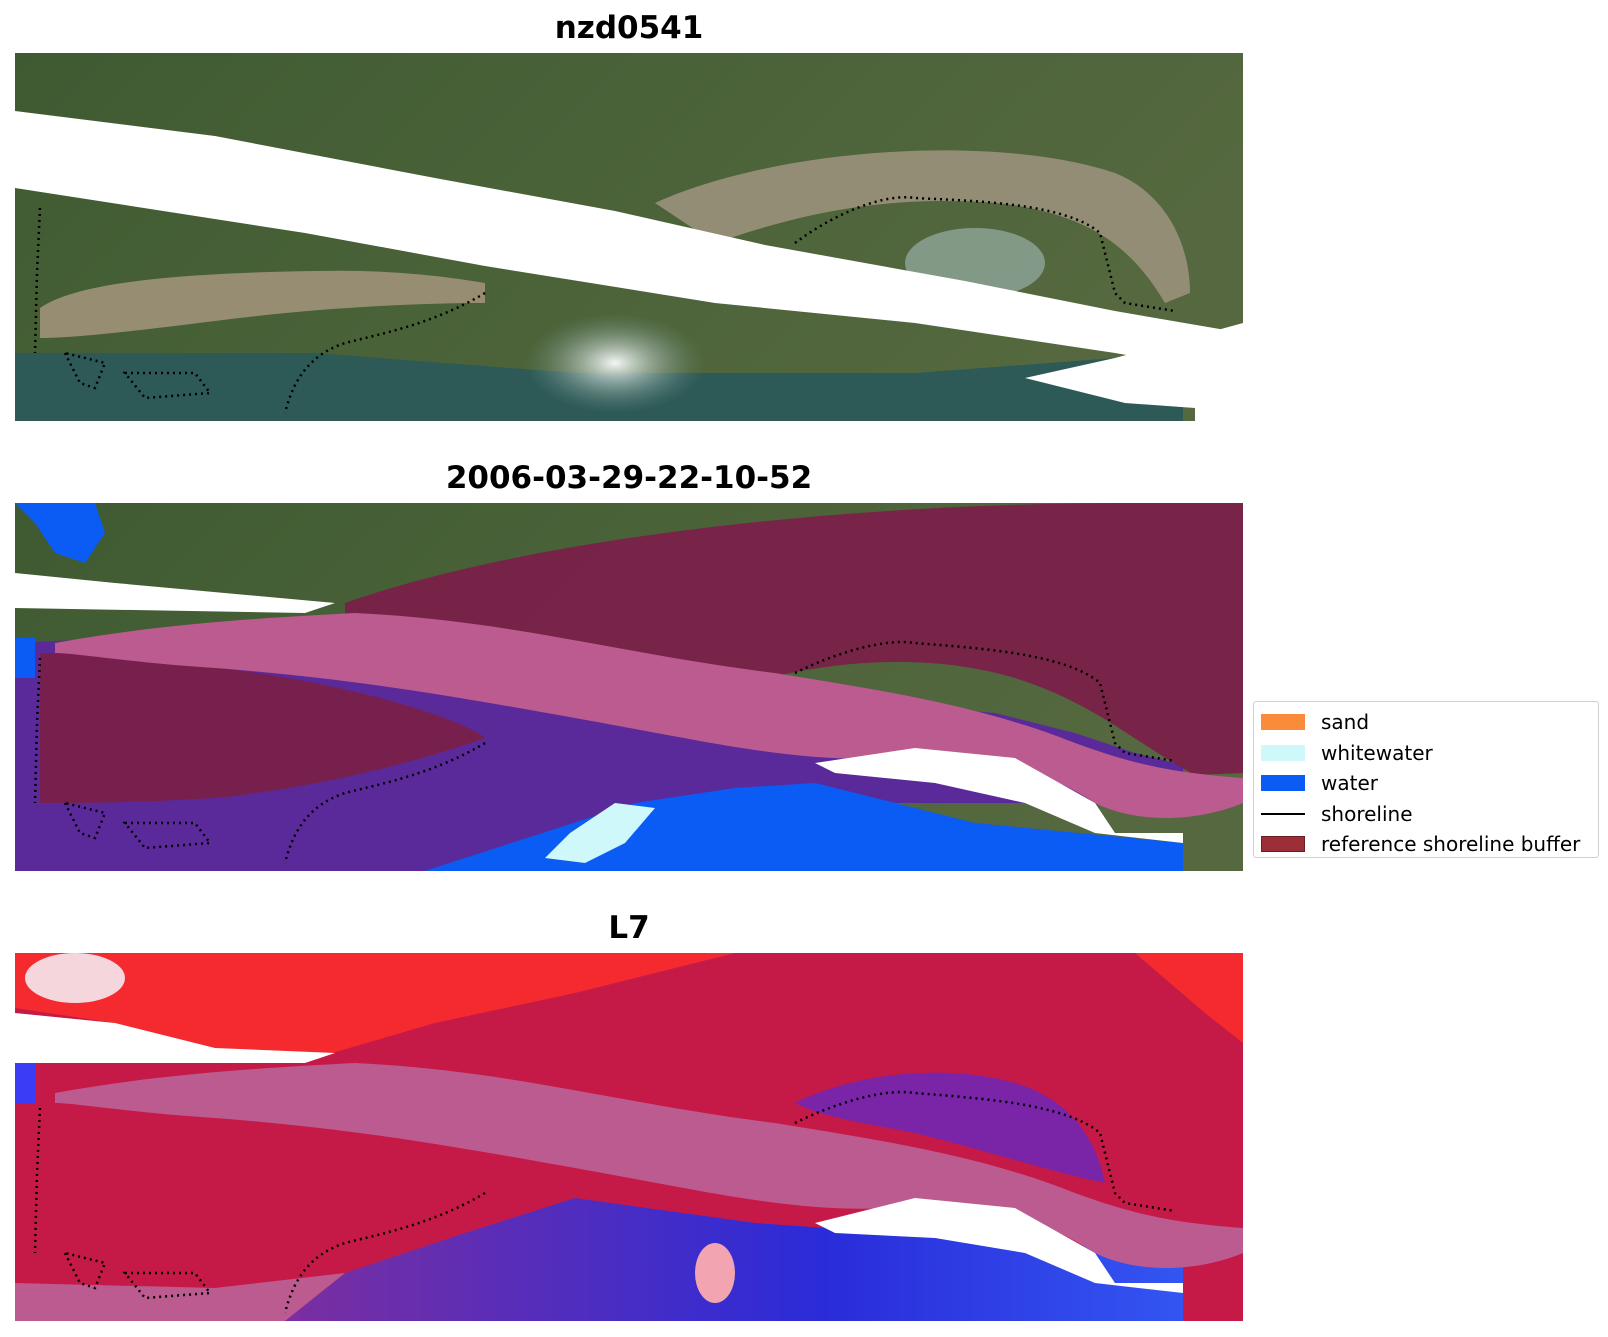 The height and width of the screenshot is (1337, 1608). What do you see at coordinates (1367, 813) in the screenshot?
I see `legend-label-shoreline: shoreline` at bounding box center [1367, 813].